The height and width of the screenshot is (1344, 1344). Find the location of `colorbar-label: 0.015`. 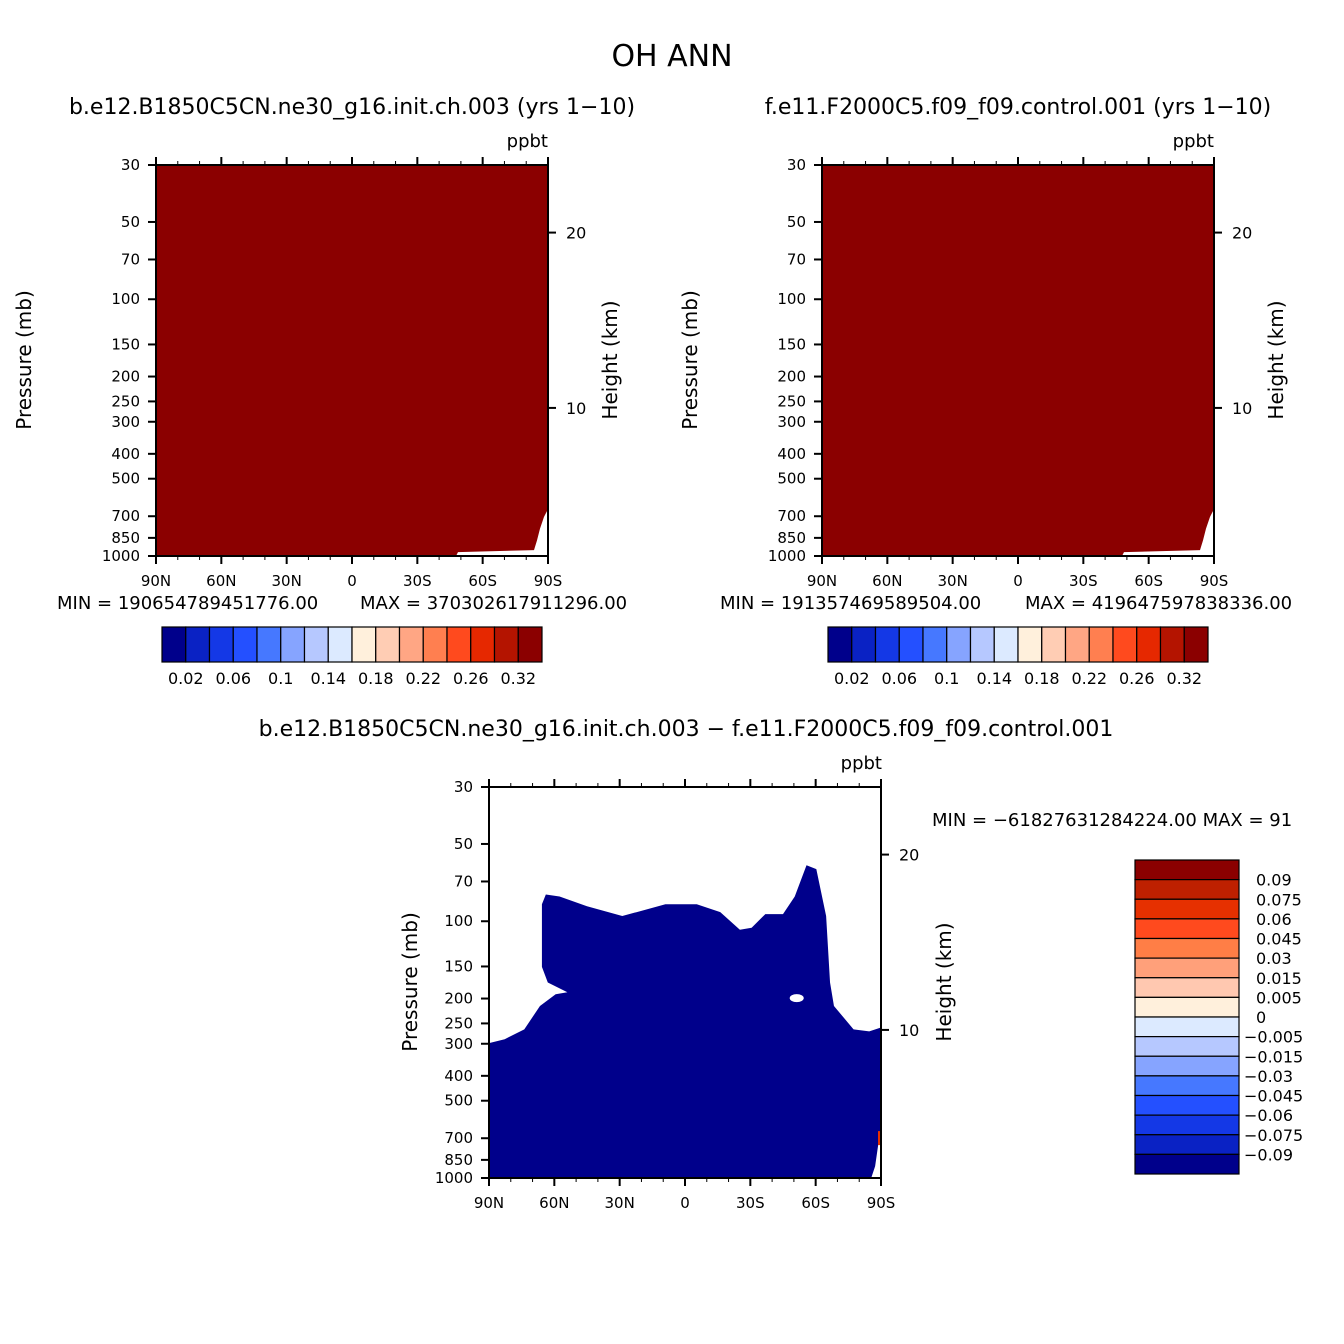

colorbar-label: 0.015 is located at coordinates (1279, 978).